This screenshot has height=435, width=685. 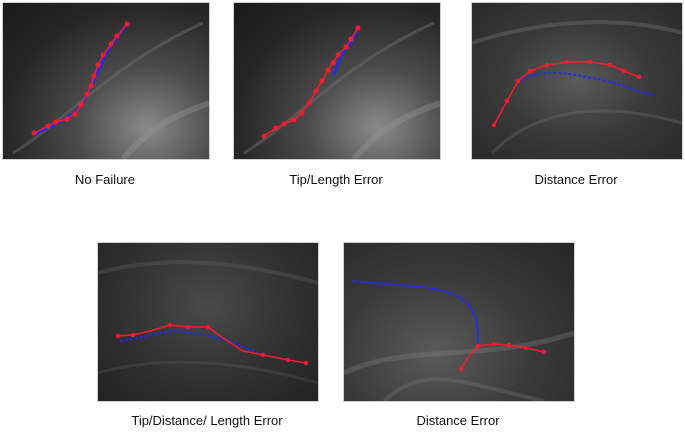 I want to click on caption-no-failure: No Failure, so click(x=105, y=179).